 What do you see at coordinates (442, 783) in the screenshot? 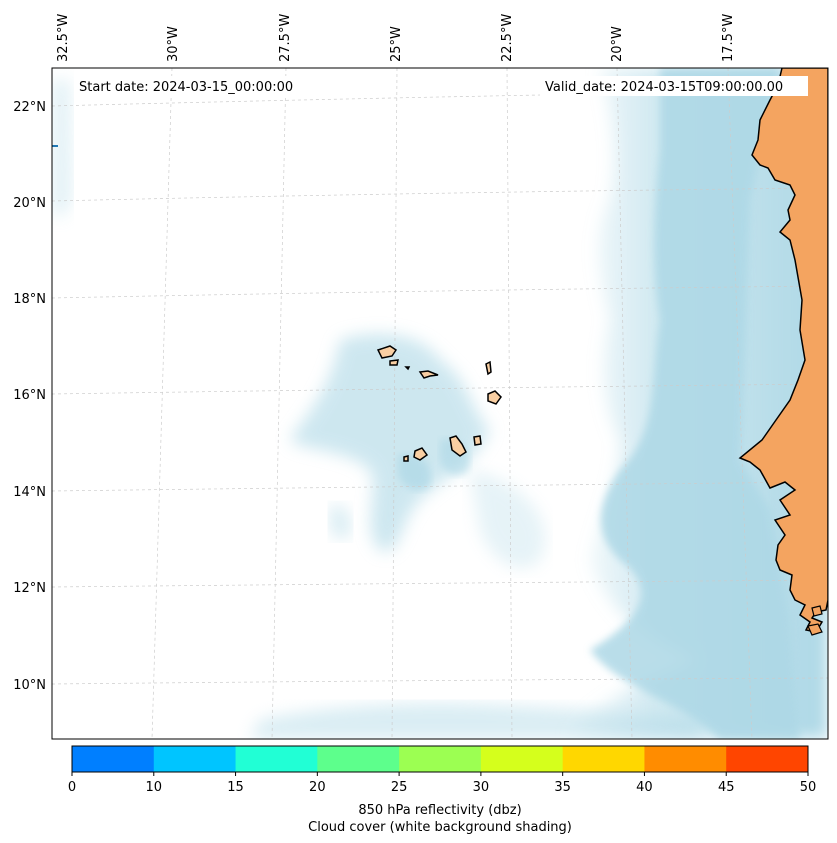
I see `colorbar-ticks: 0 10 15 20 25 30 35 40 45 50` at bounding box center [442, 783].